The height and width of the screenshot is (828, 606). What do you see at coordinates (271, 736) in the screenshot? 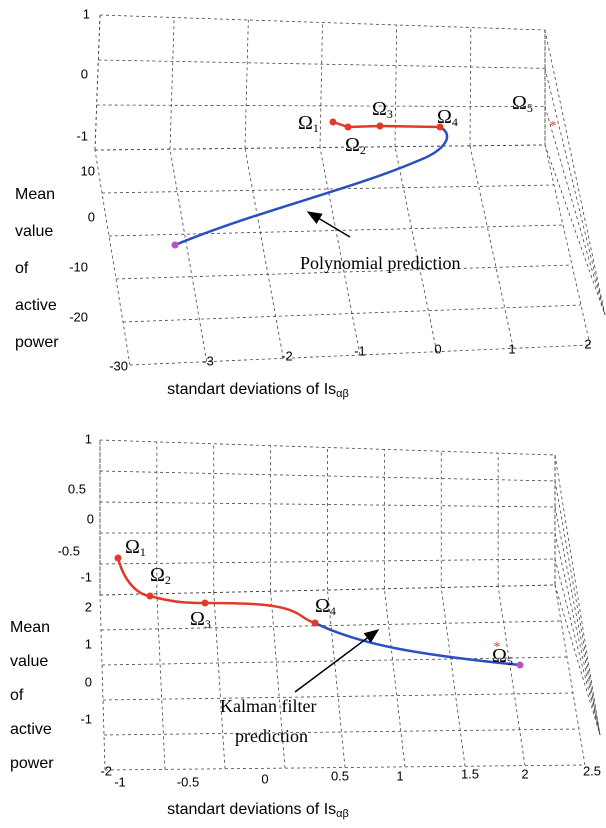
I see `annotation: prediction` at bounding box center [271, 736].